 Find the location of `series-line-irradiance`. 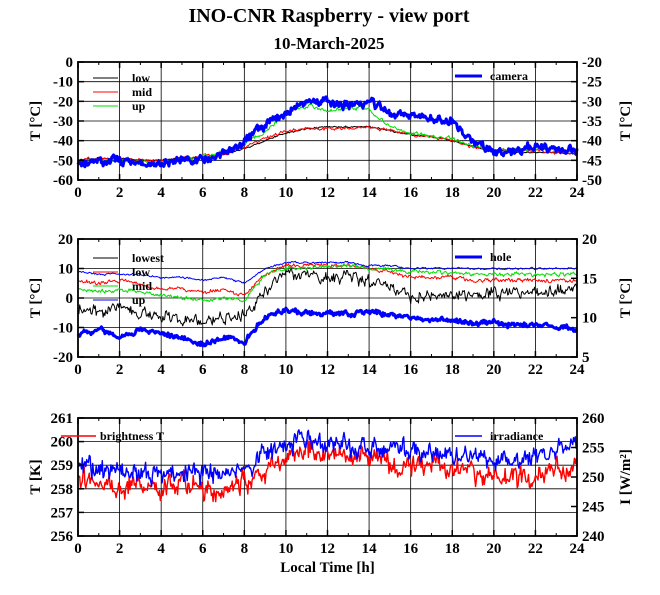

series-line-irradiance is located at coordinates (327, 458).